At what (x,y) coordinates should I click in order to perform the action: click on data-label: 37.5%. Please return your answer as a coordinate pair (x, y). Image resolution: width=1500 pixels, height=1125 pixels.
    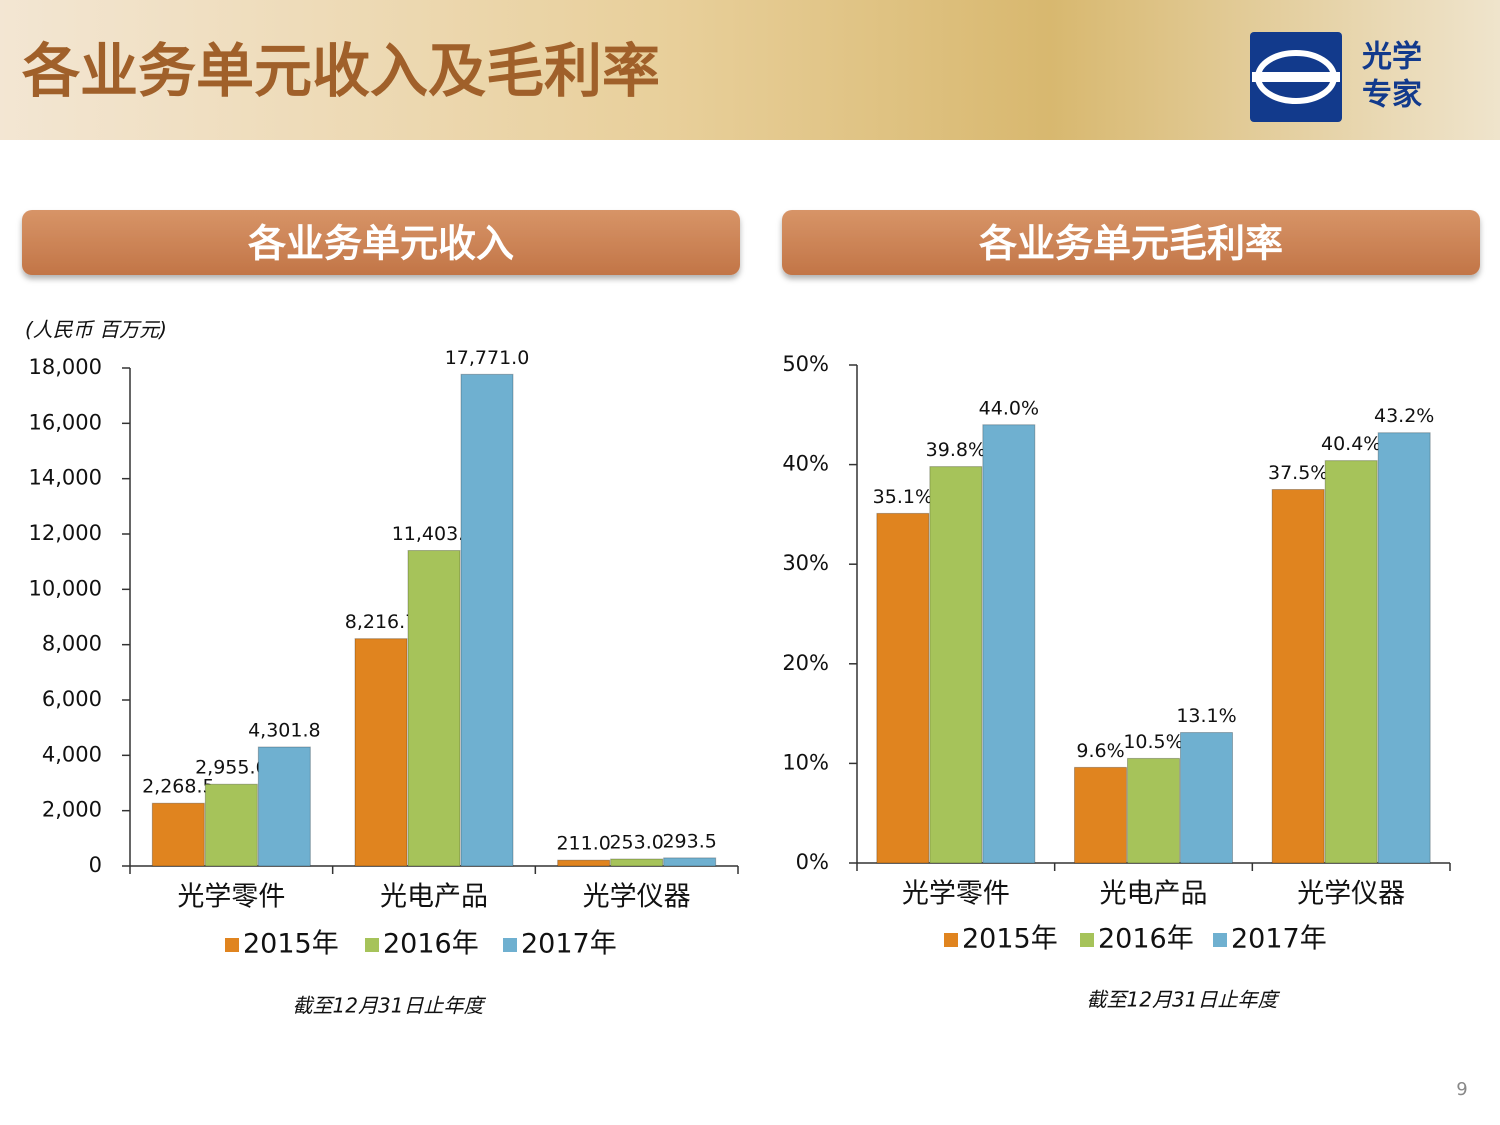
    Looking at the image, I should click on (1298, 473).